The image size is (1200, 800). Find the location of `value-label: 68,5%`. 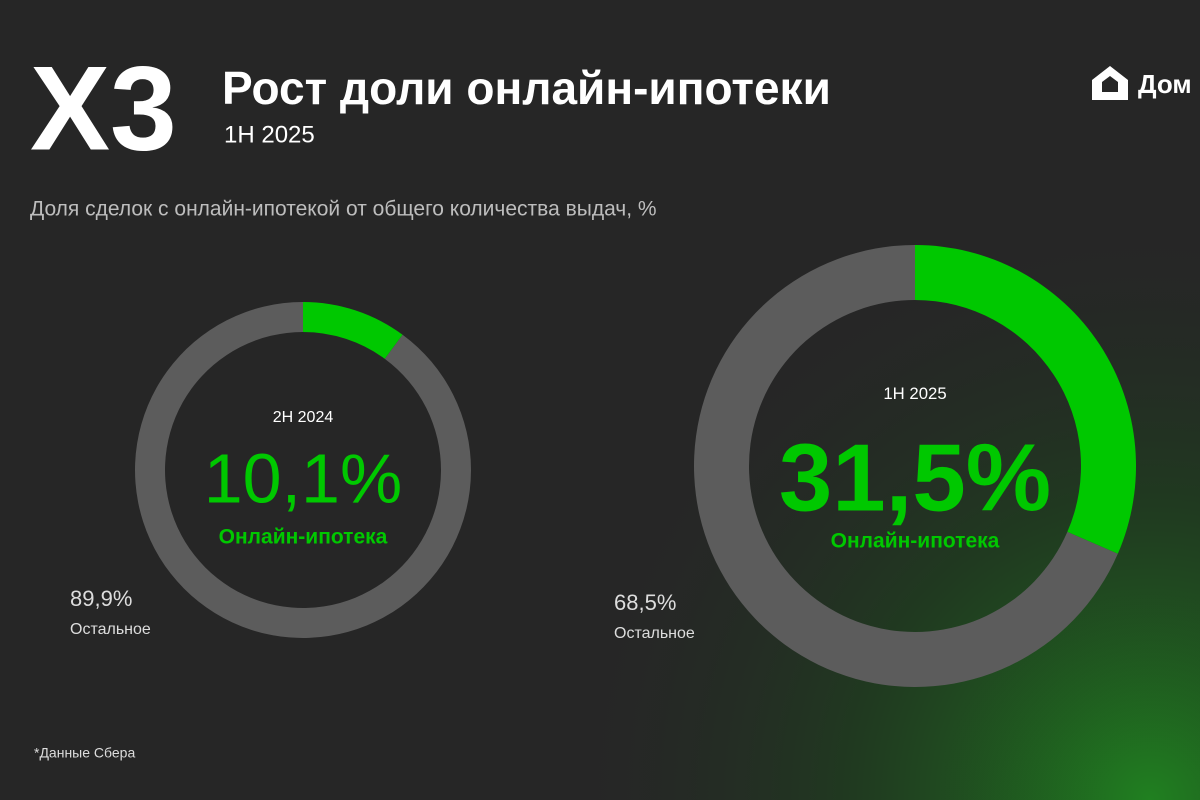

value-label: 68,5% is located at coordinates (645, 602).